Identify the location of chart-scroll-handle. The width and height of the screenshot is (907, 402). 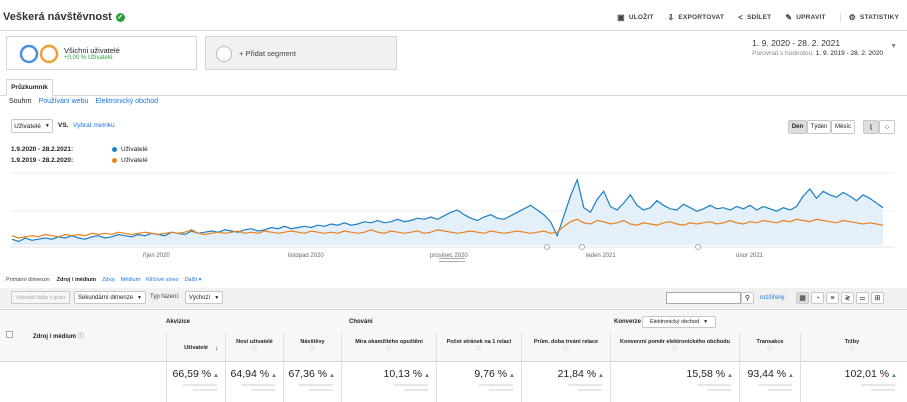
(452, 260).